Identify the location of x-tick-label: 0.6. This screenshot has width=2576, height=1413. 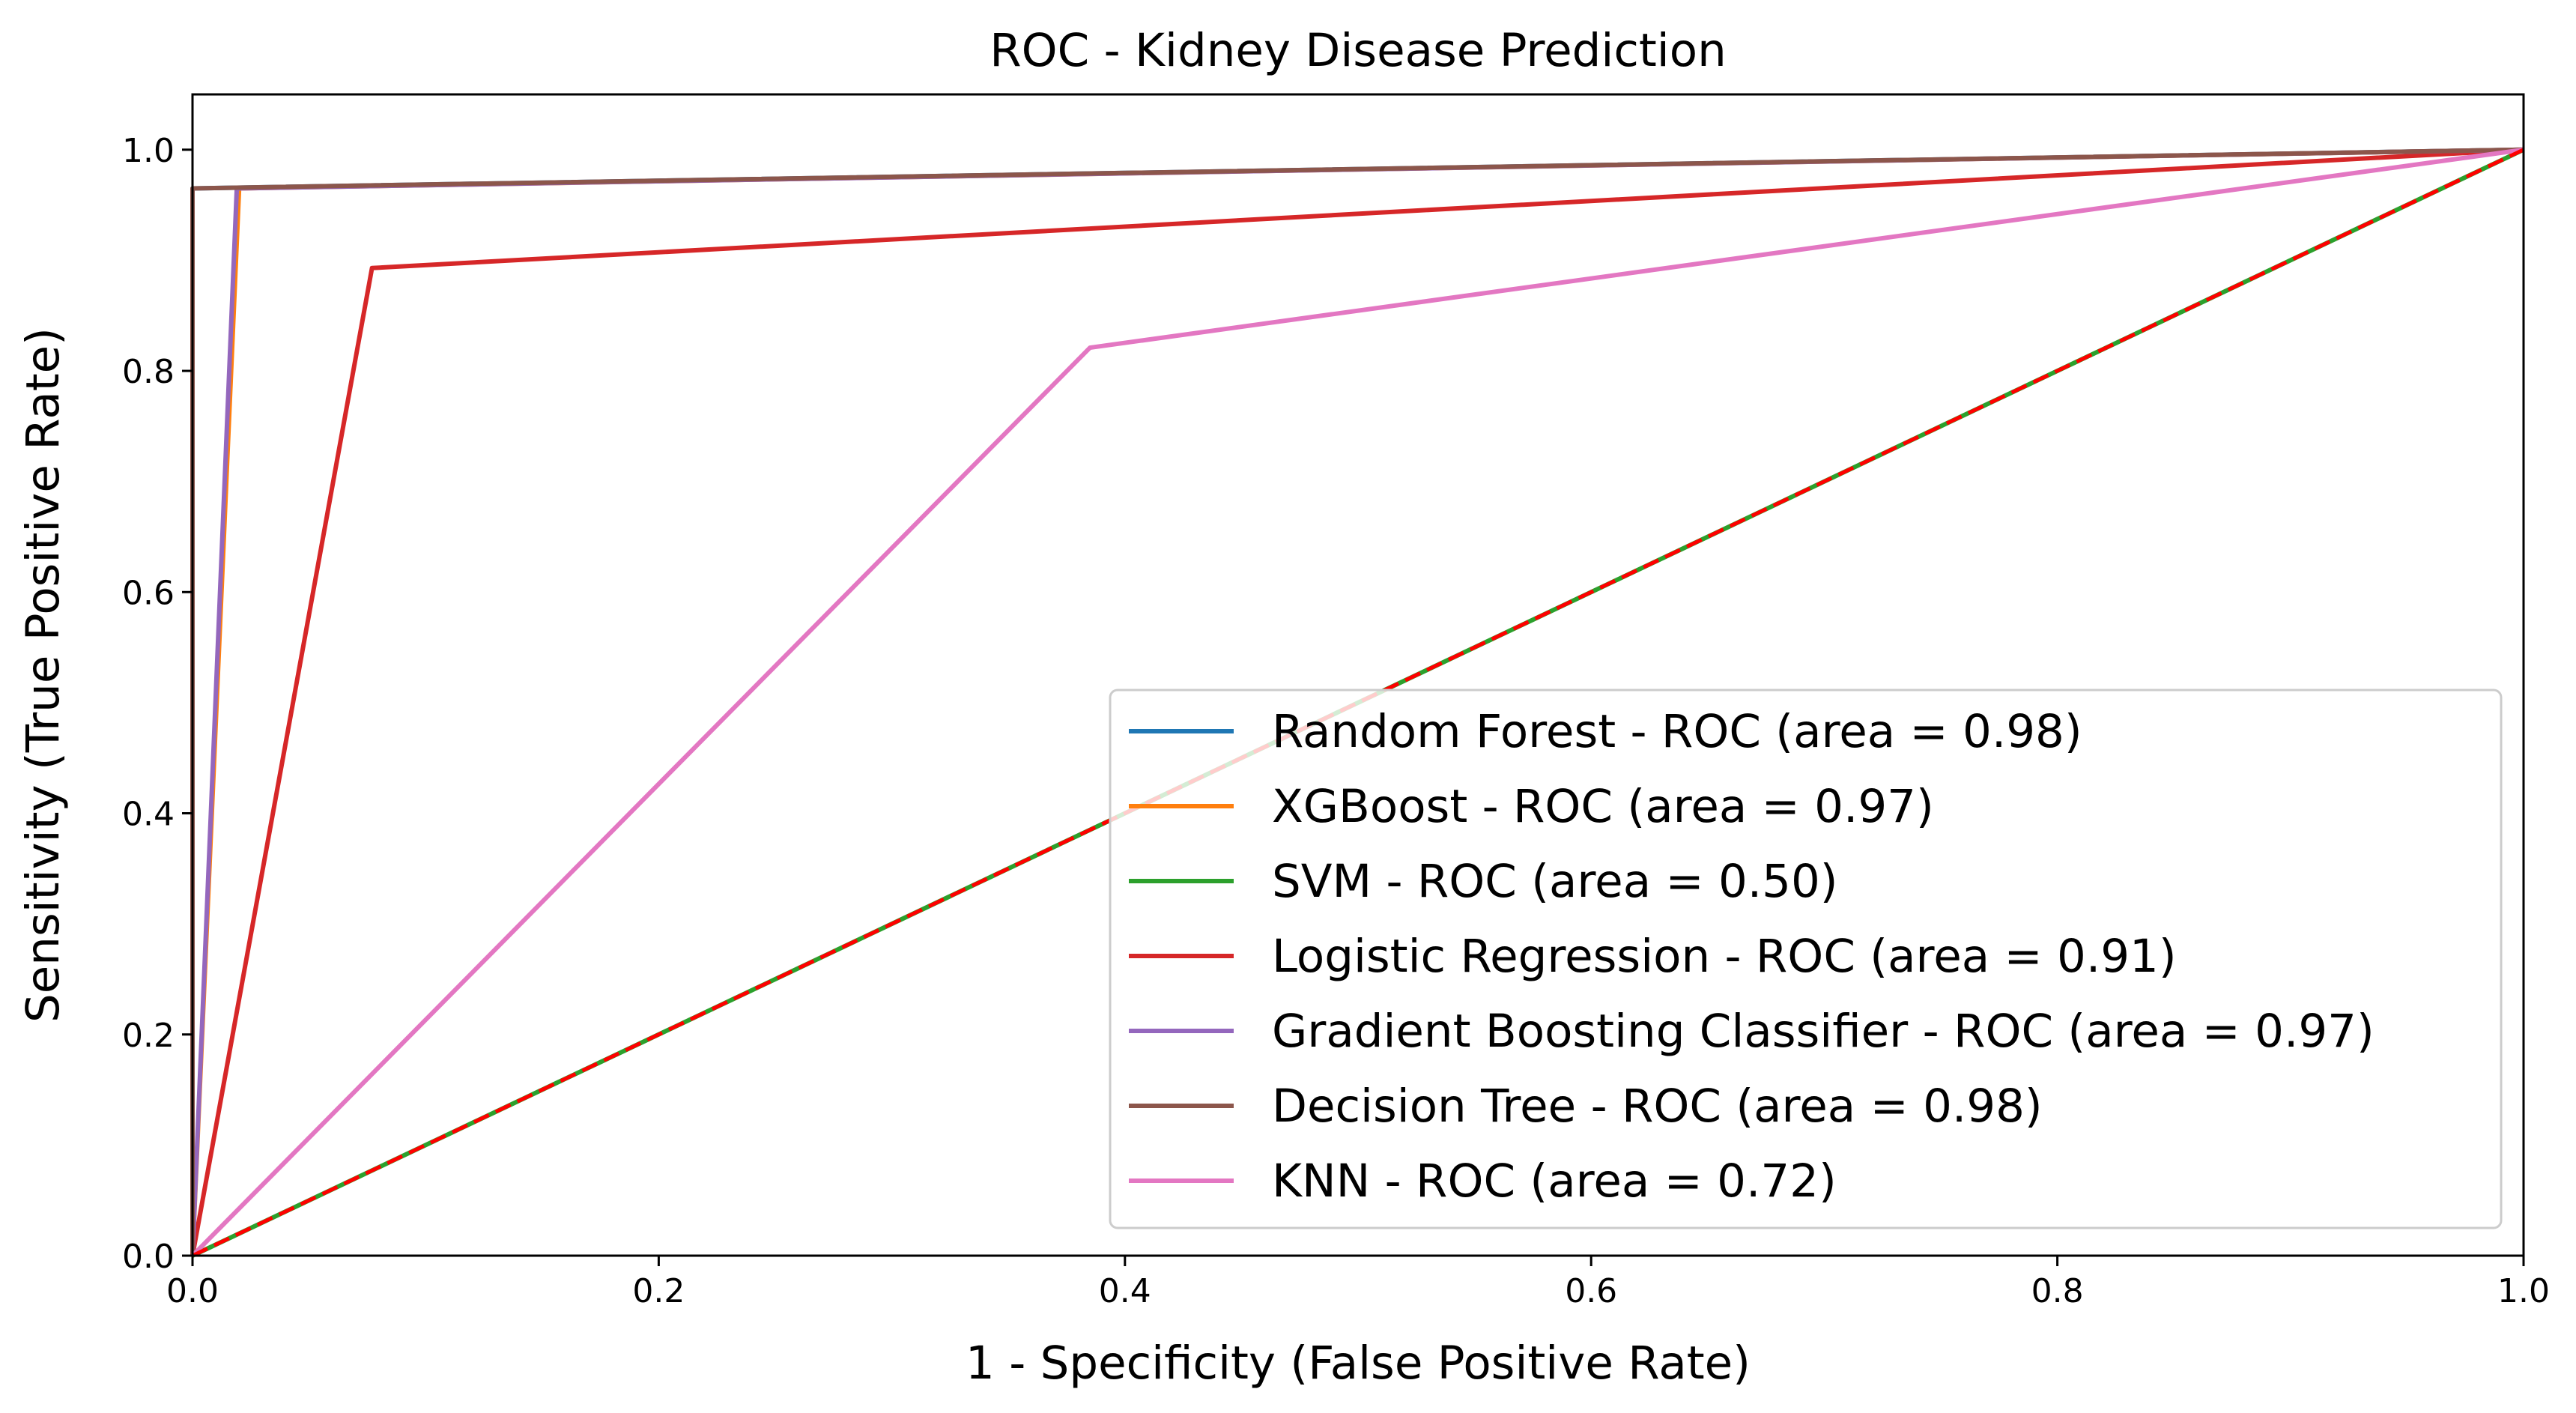
(1591, 1291).